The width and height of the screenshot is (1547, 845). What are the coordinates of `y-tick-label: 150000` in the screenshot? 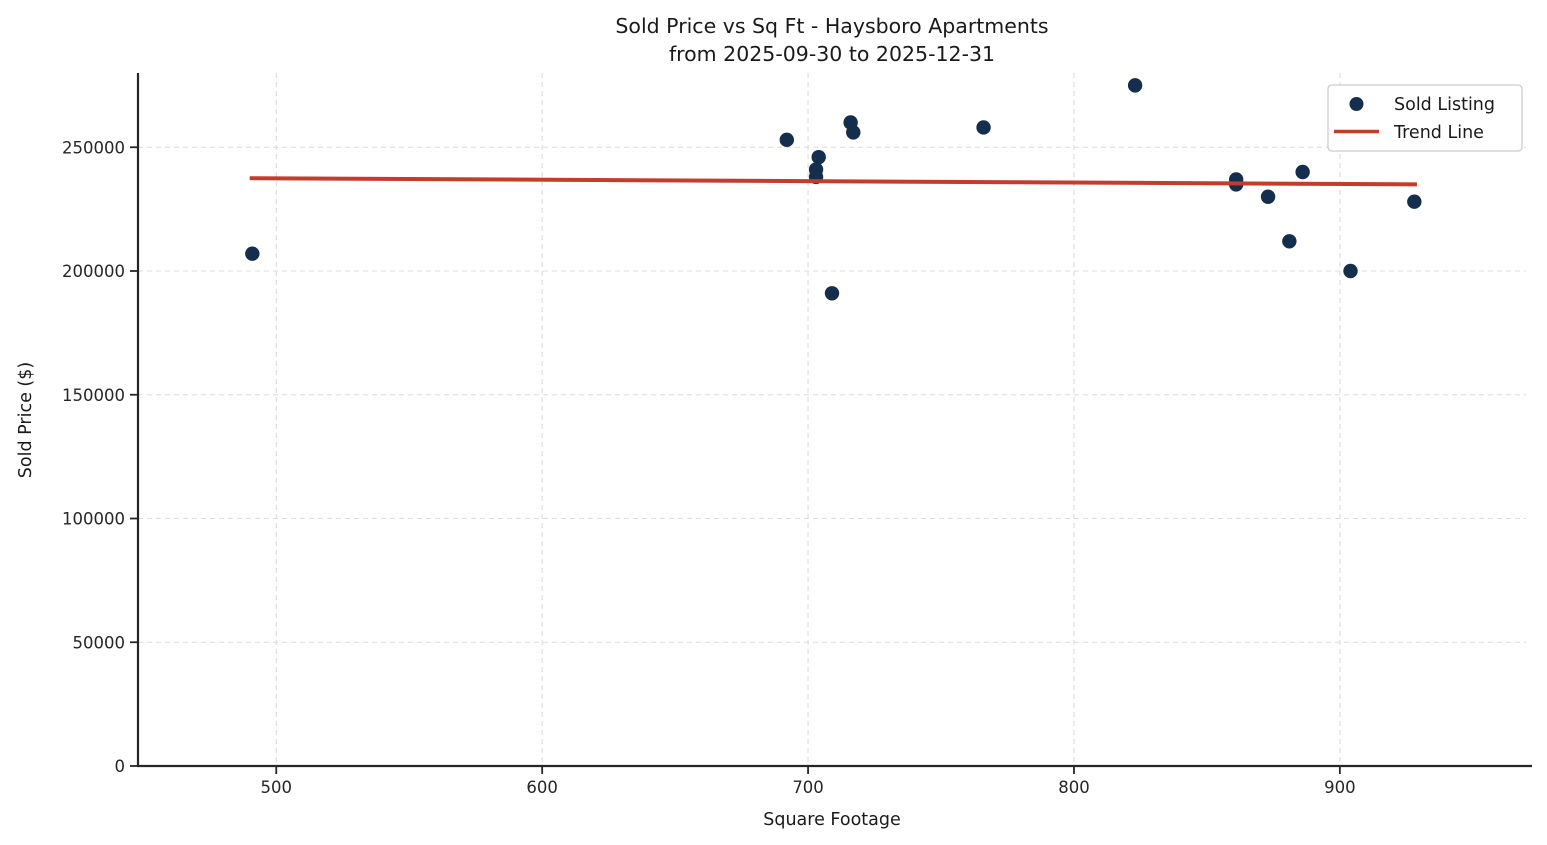 It's located at (93, 395).